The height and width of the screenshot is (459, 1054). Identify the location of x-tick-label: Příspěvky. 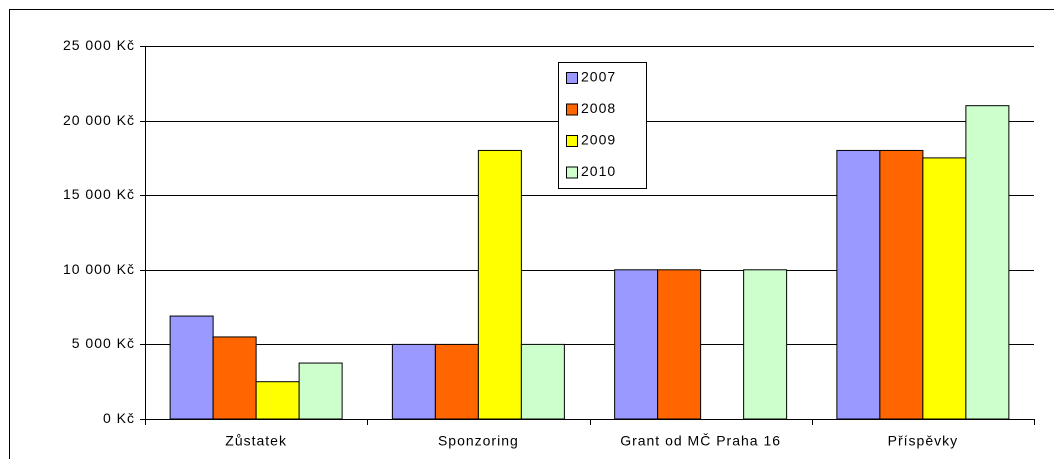
(923, 441).